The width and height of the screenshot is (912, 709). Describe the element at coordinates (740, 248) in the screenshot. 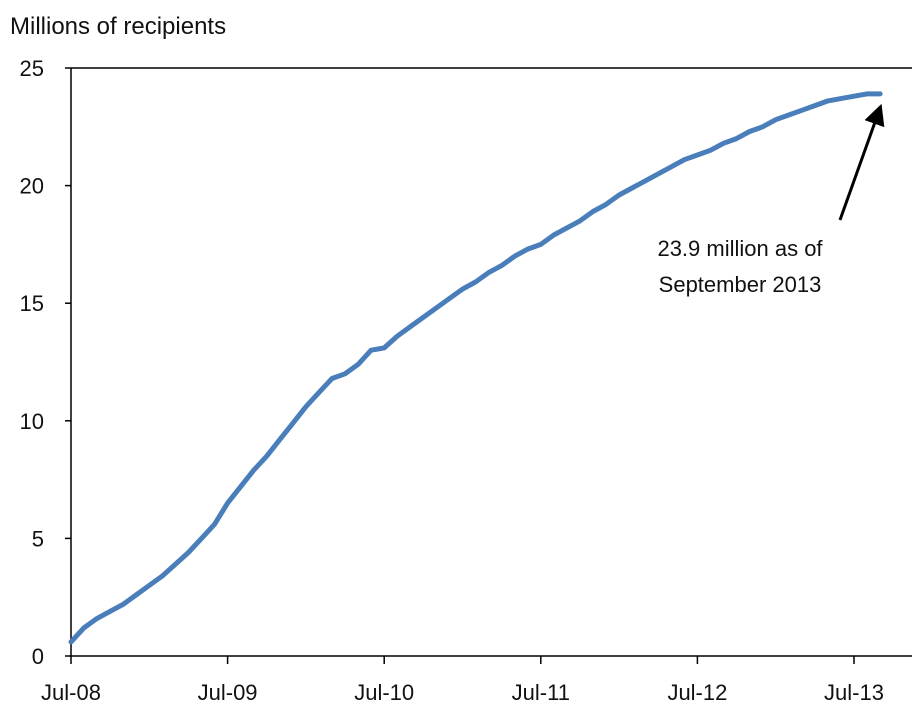

I see `annotation-line-1: 23.9 million as of` at that location.